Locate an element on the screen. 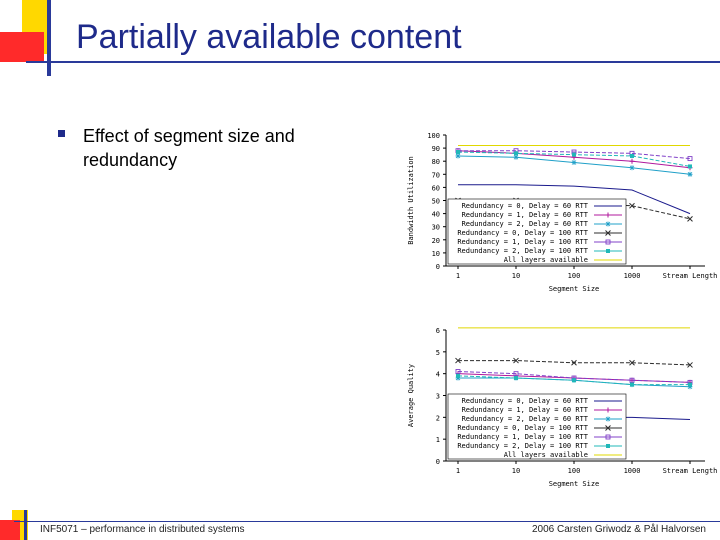 The width and height of the screenshot is (720, 540). y-tick-label: 30 is located at coordinates (436, 228).